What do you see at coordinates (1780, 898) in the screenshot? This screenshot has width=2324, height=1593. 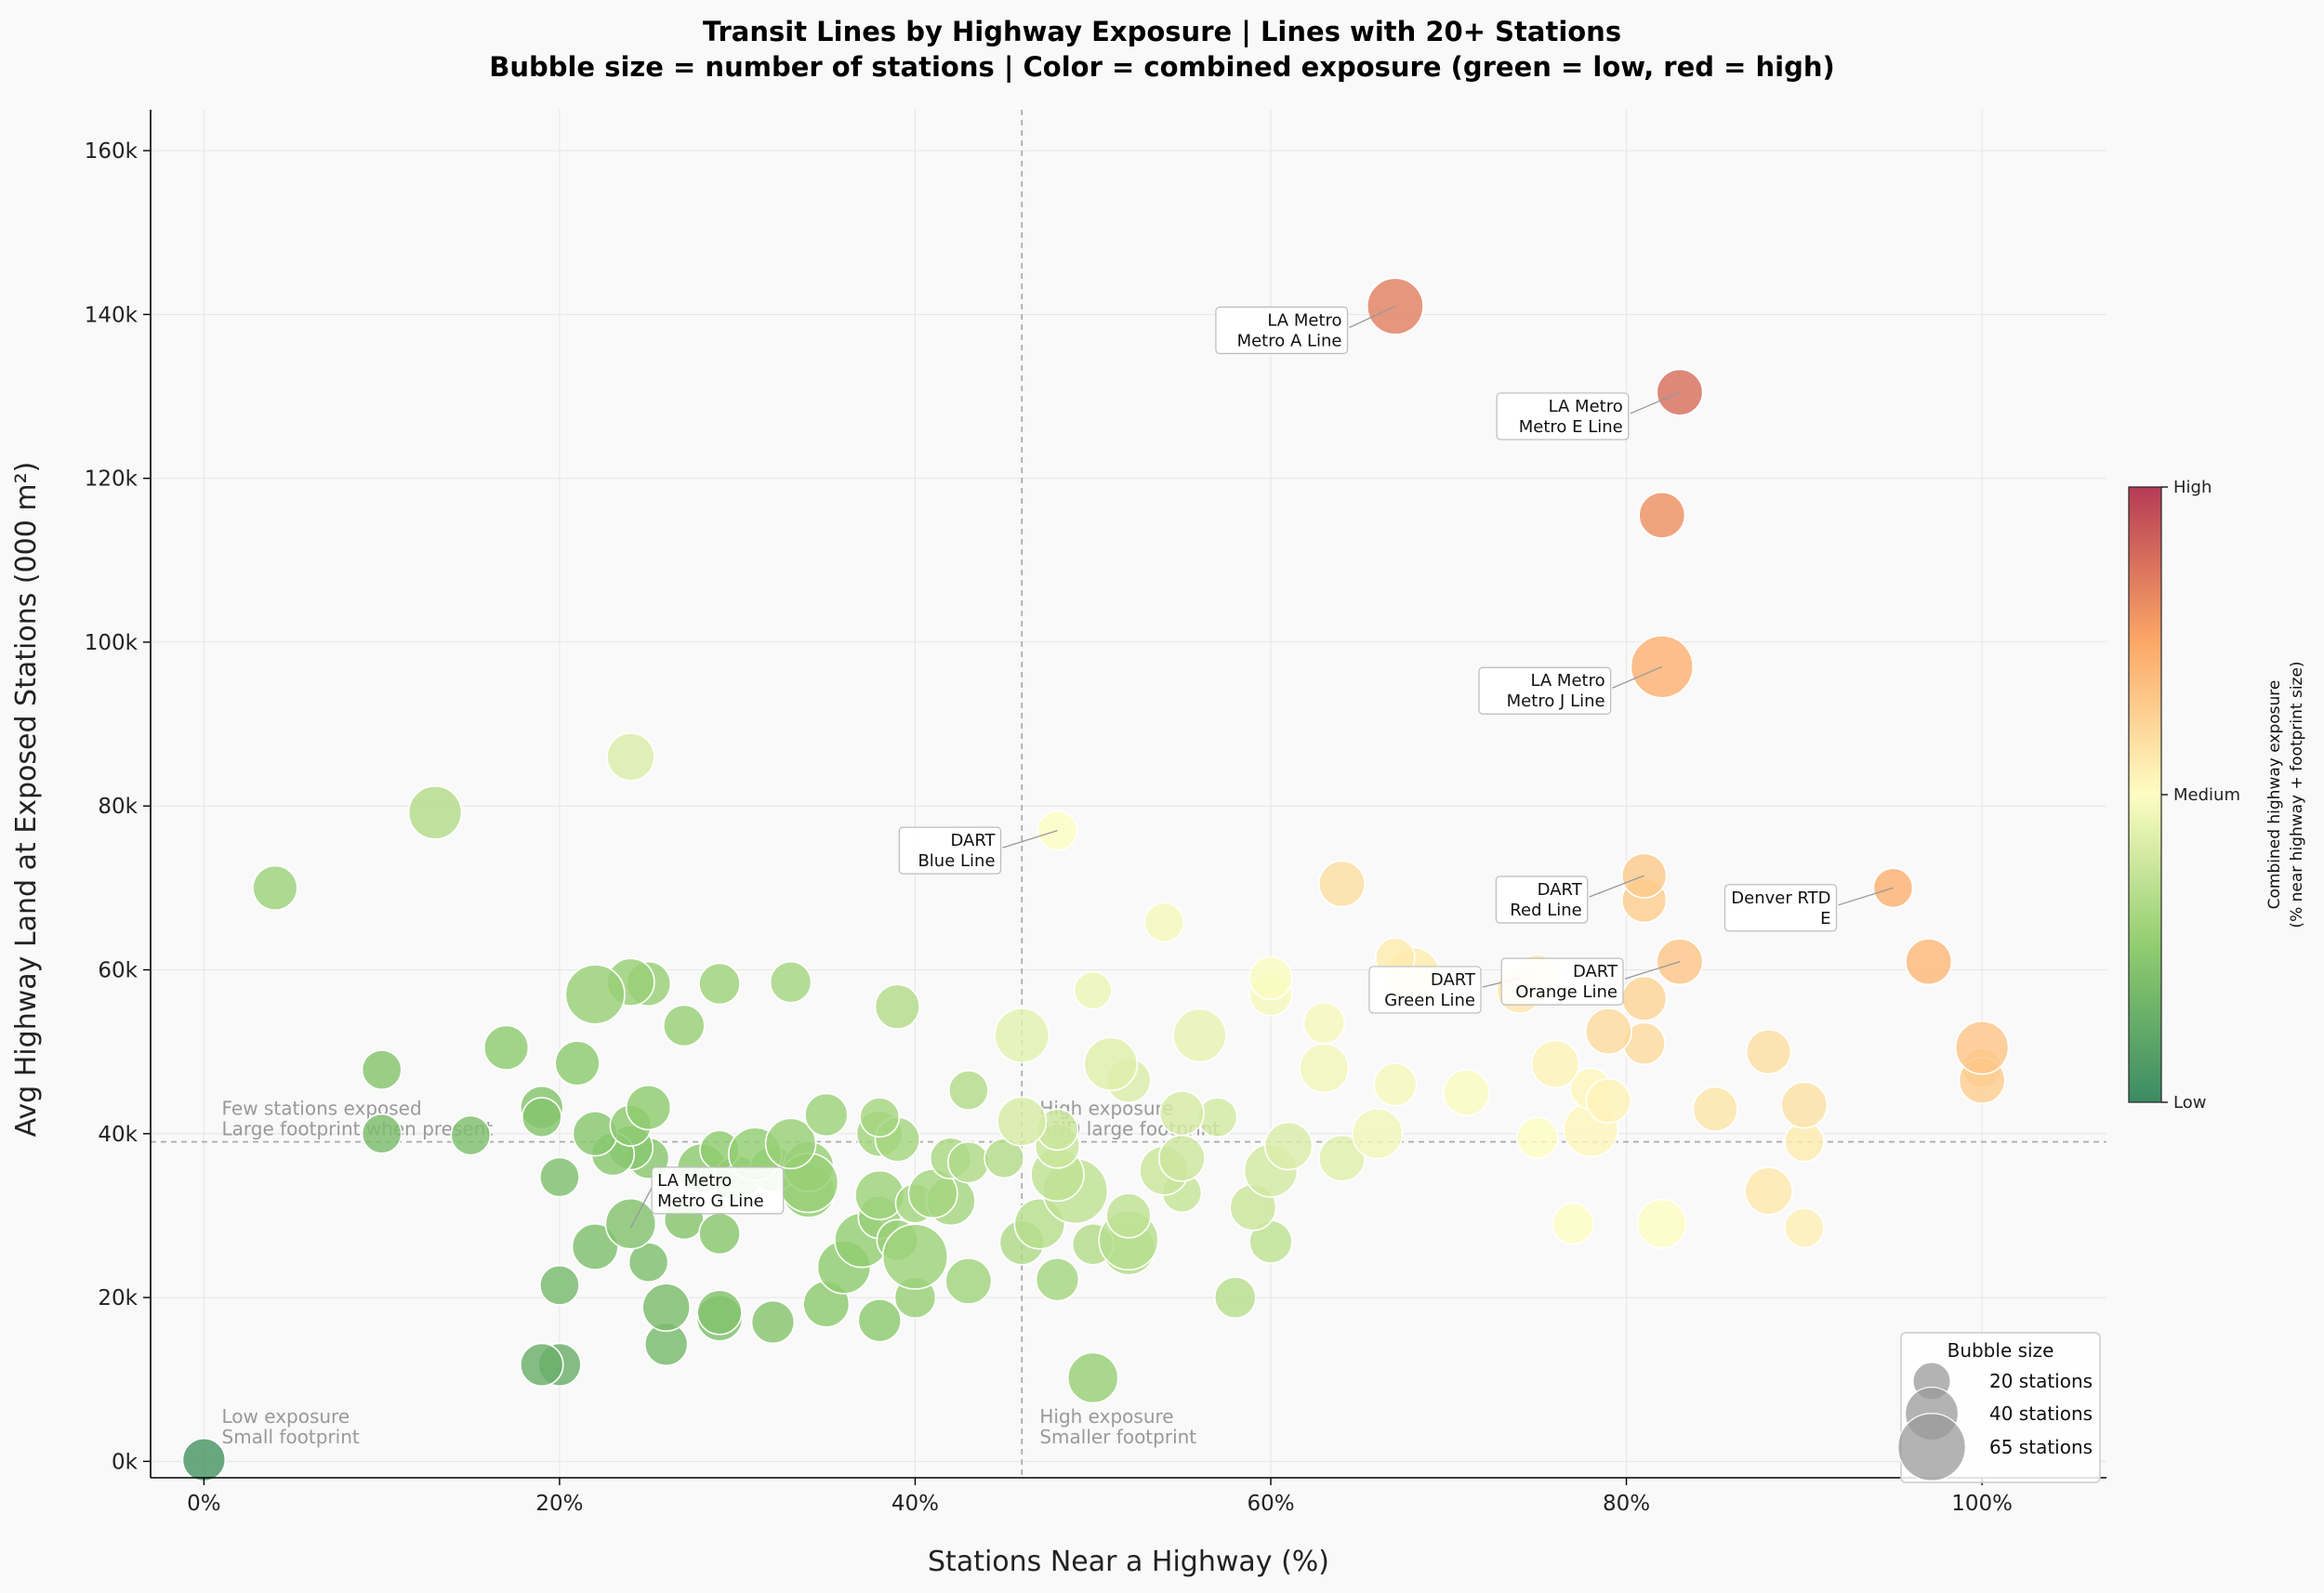 I see `annotation-text: Denver RTD` at bounding box center [1780, 898].